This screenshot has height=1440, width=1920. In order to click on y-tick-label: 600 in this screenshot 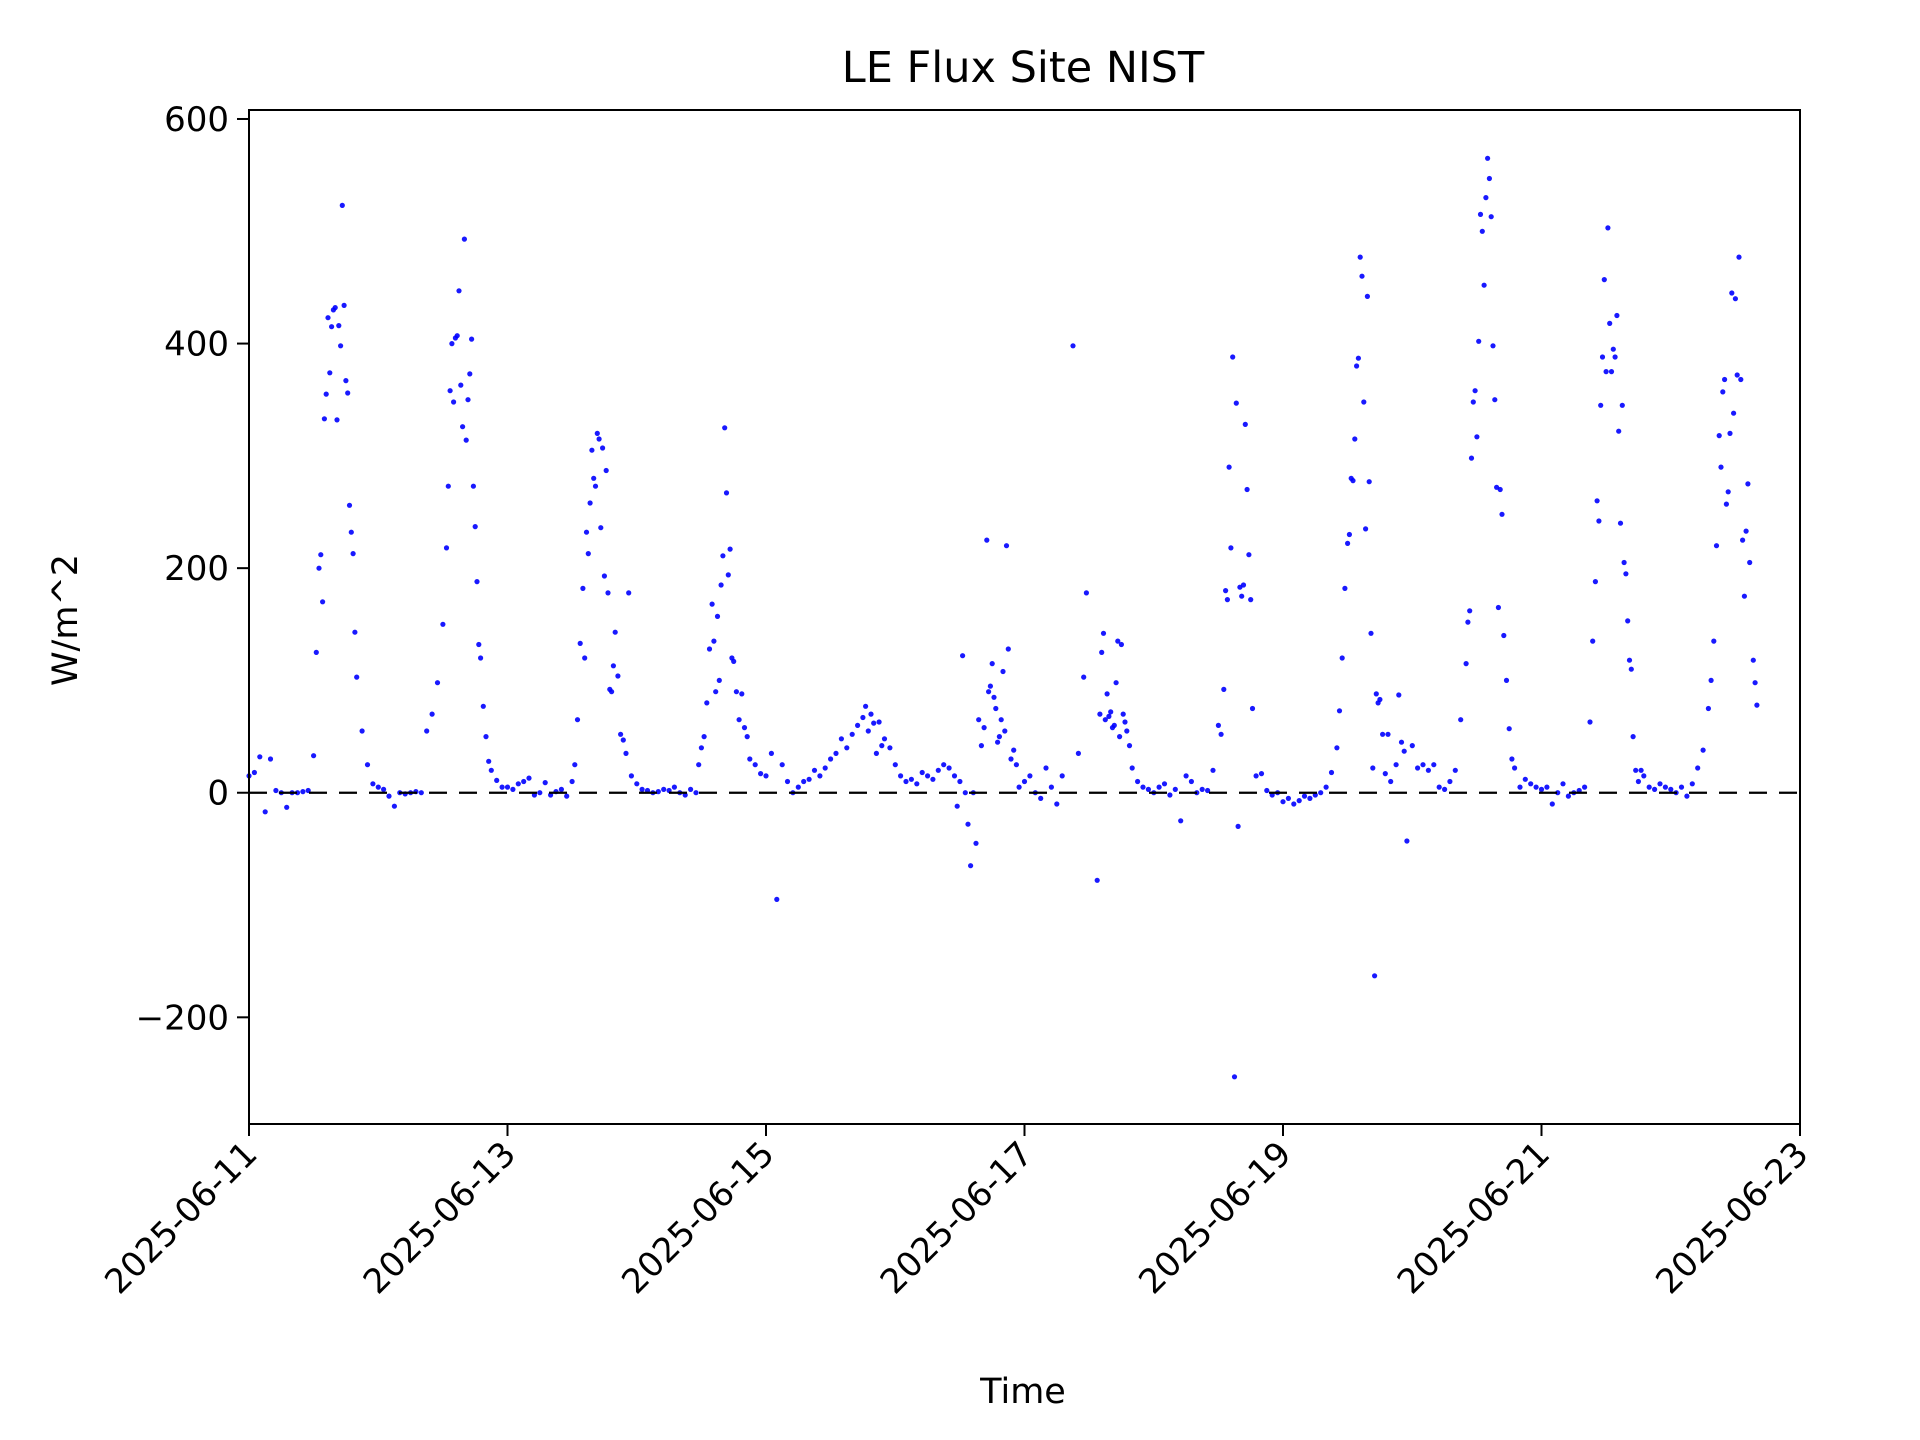, I will do `click(196, 120)`.